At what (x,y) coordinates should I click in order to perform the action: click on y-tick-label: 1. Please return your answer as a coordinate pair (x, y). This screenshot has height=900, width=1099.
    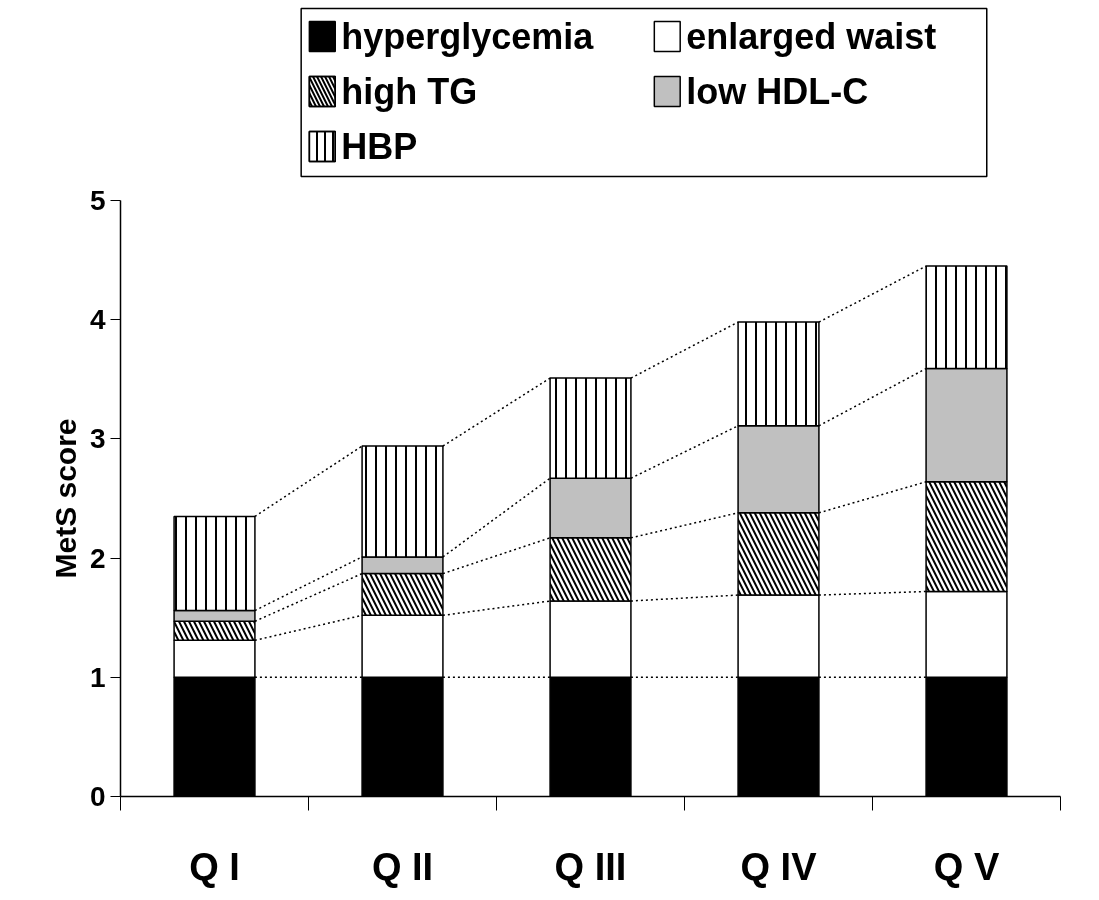
    Looking at the image, I should click on (97, 677).